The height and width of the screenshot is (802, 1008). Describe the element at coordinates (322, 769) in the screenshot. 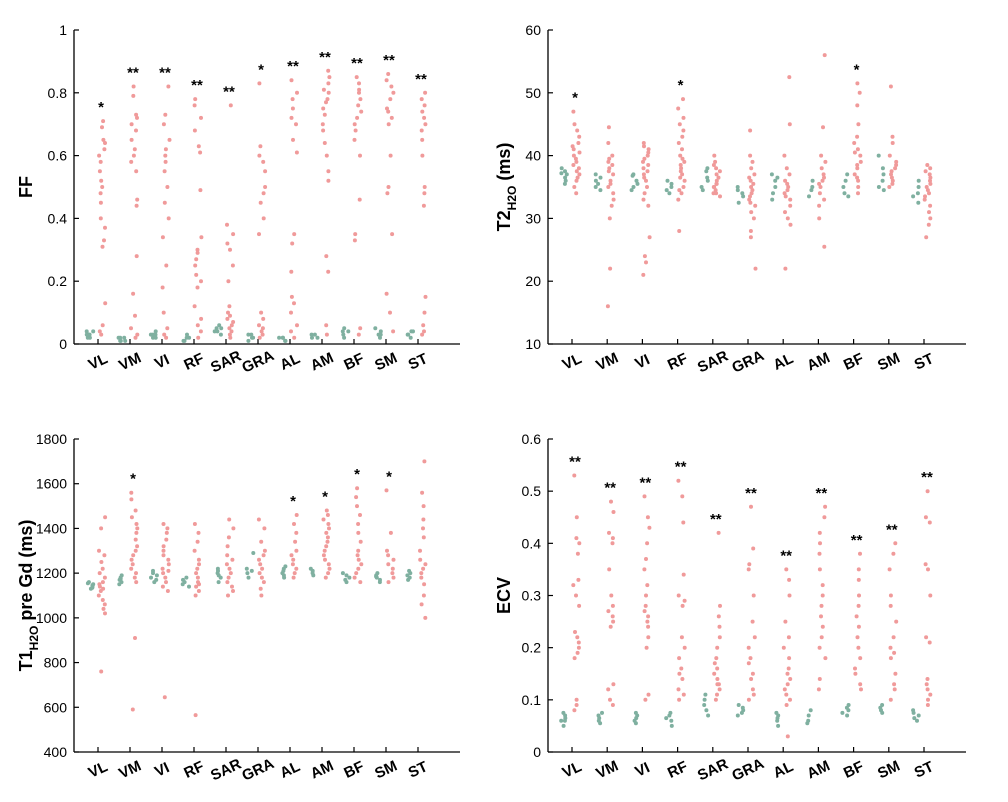

I see `x-tick-label: AM` at that location.